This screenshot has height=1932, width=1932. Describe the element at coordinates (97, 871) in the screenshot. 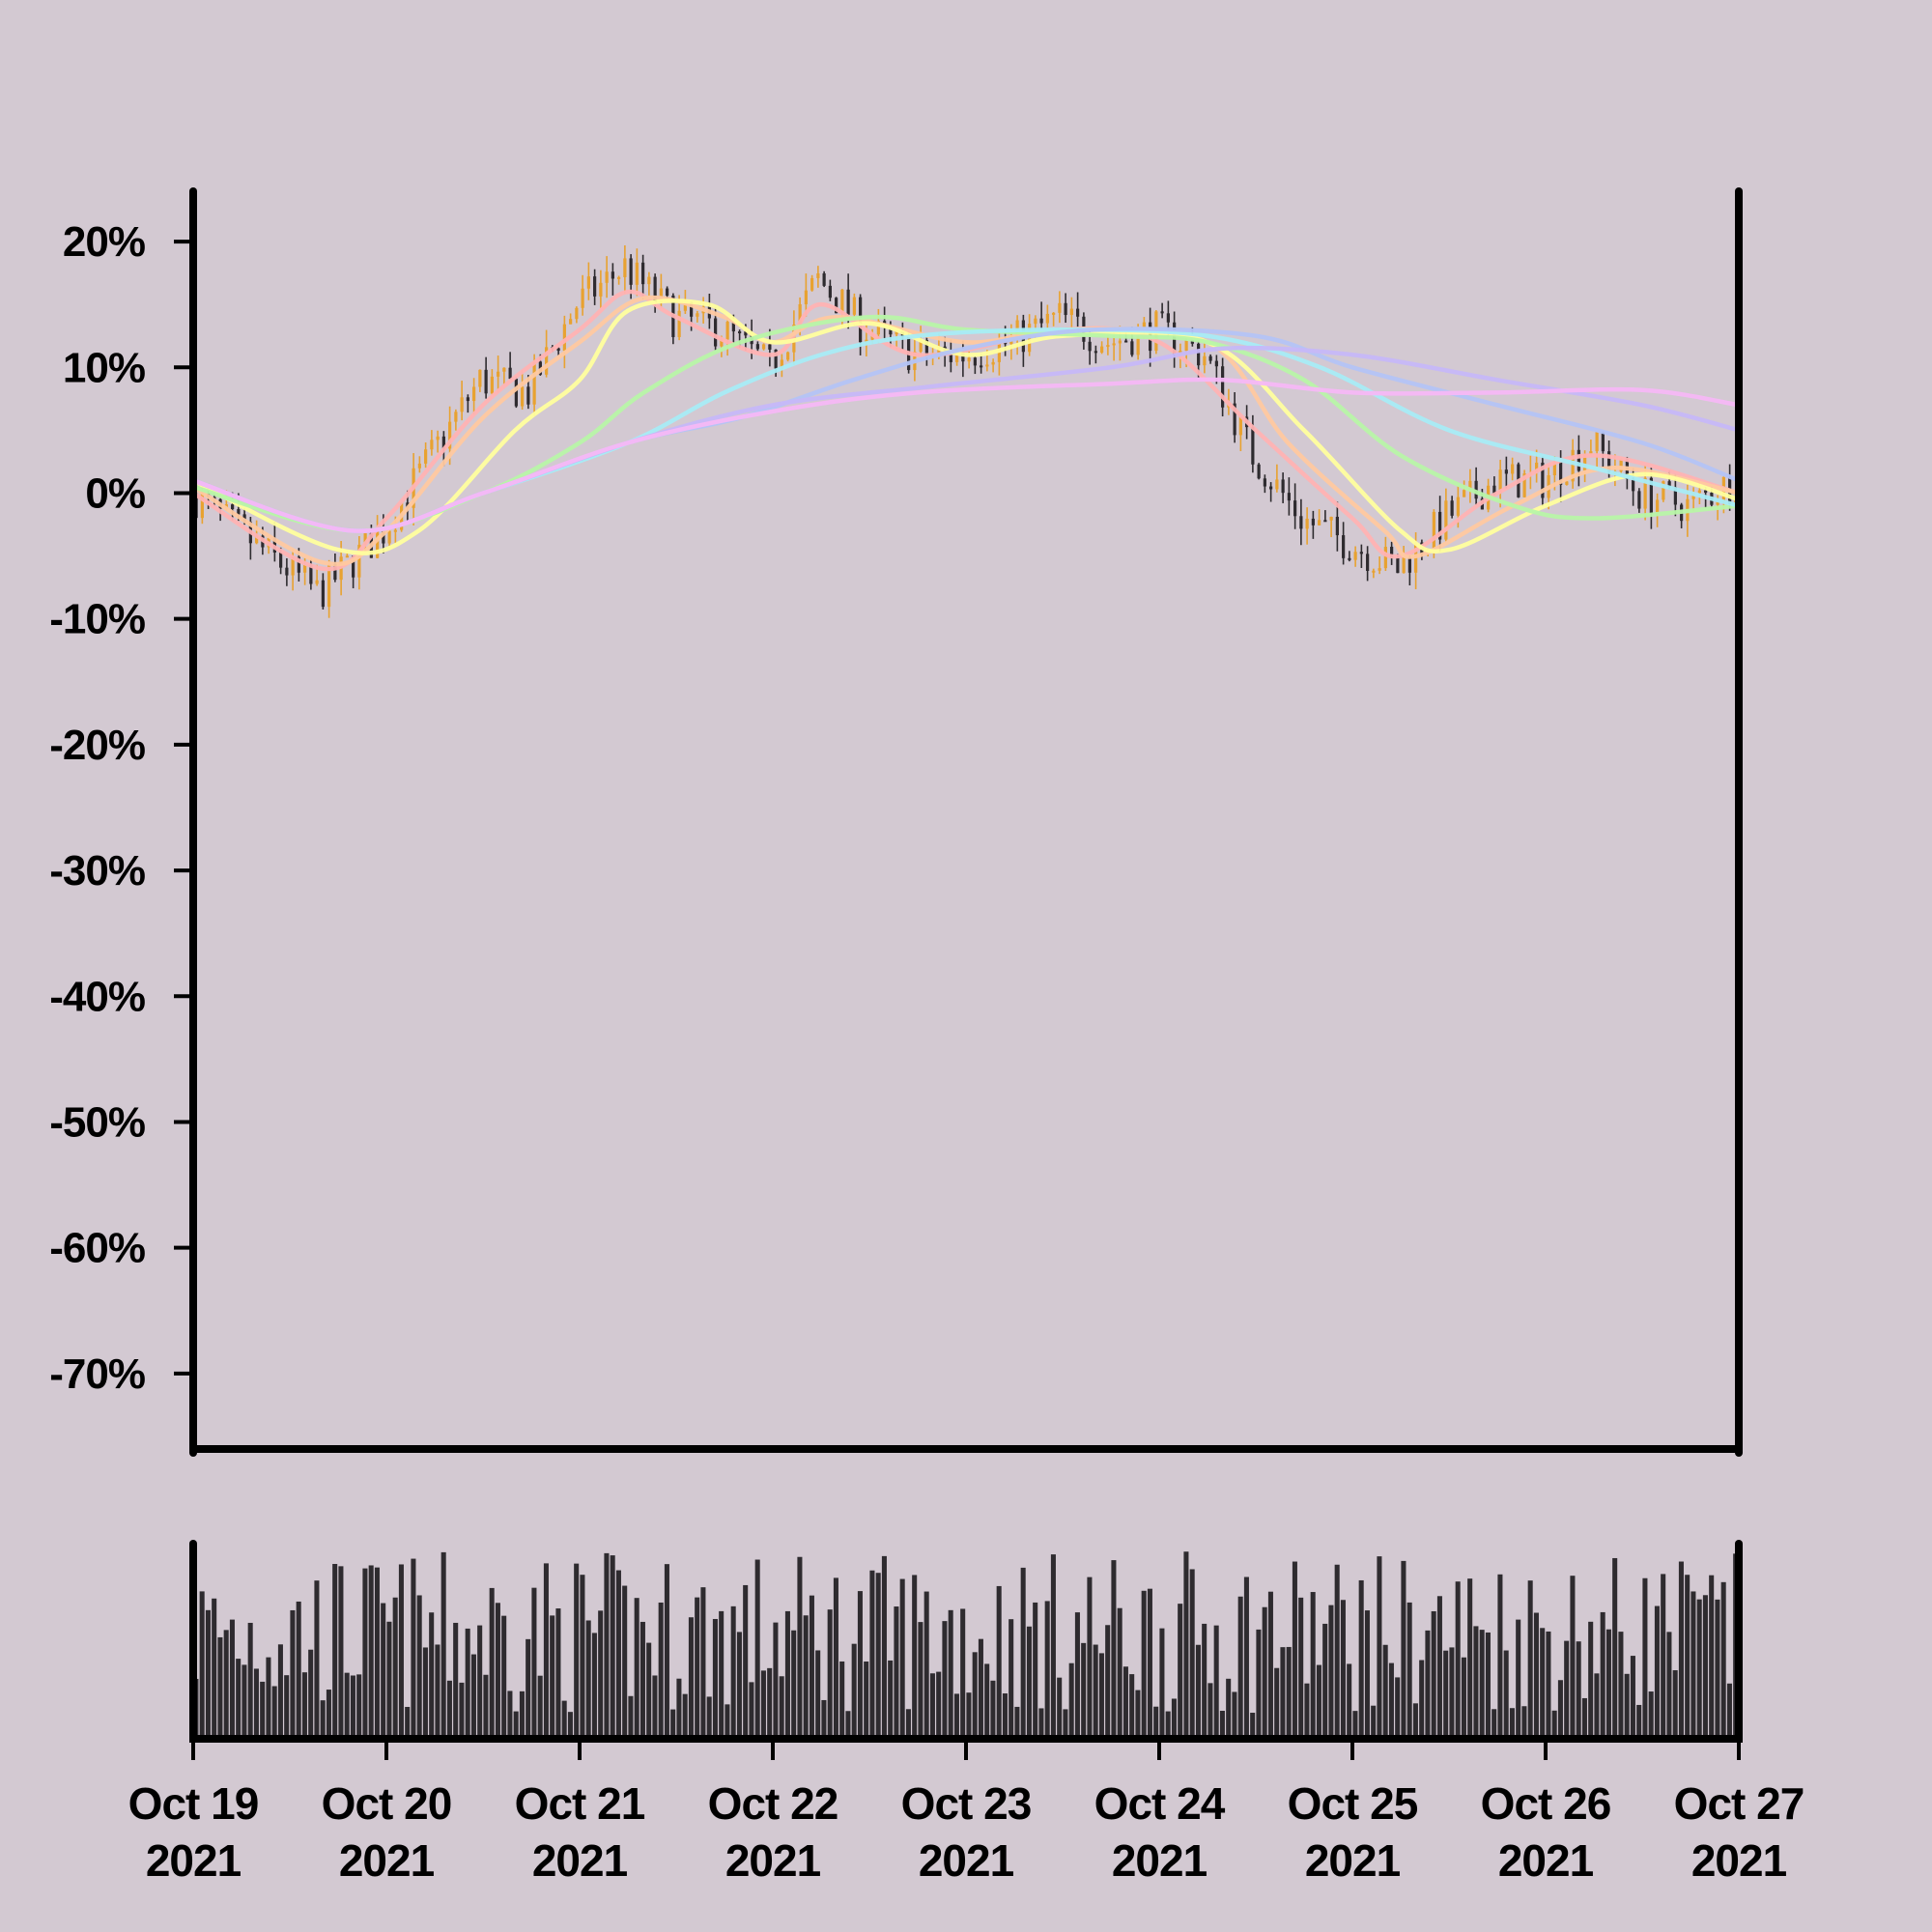

I see `y-tick-label: -30%` at that location.